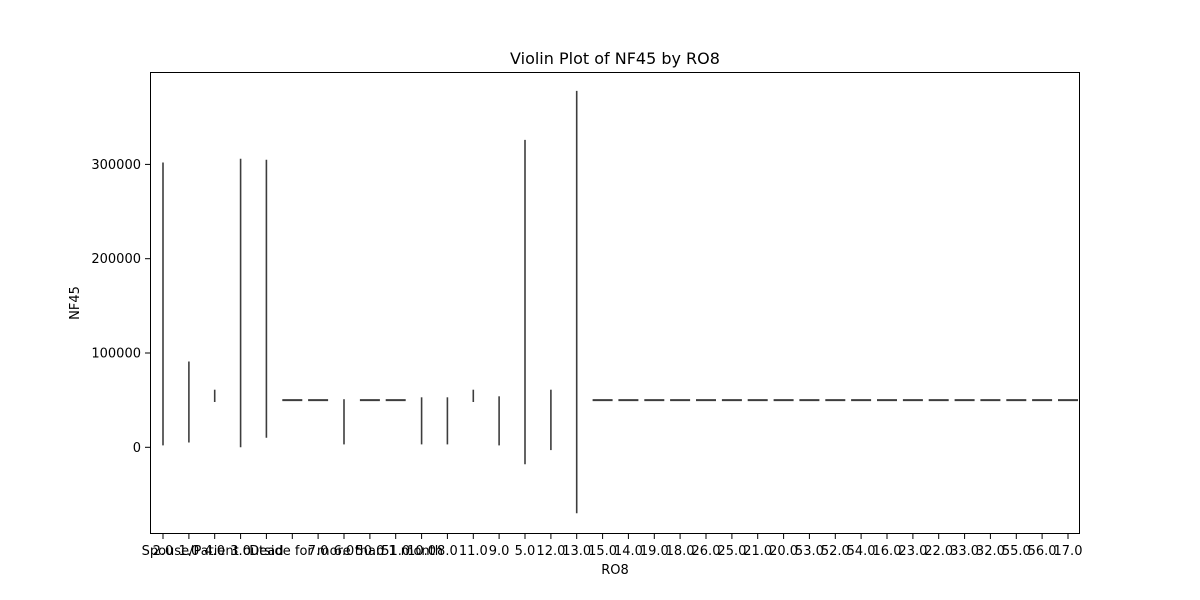 The height and width of the screenshot is (600, 1200). I want to click on x-tick-label-14: 5.0, so click(525, 551).